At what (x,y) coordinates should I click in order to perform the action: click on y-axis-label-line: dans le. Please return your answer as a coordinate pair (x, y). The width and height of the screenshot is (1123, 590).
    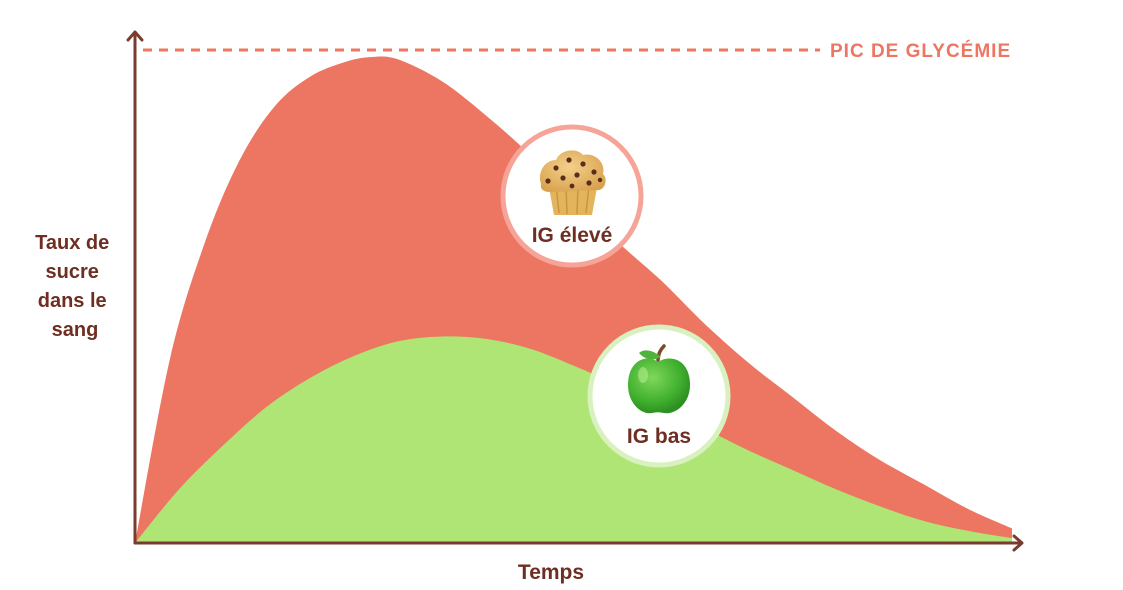
    Looking at the image, I should click on (72, 301).